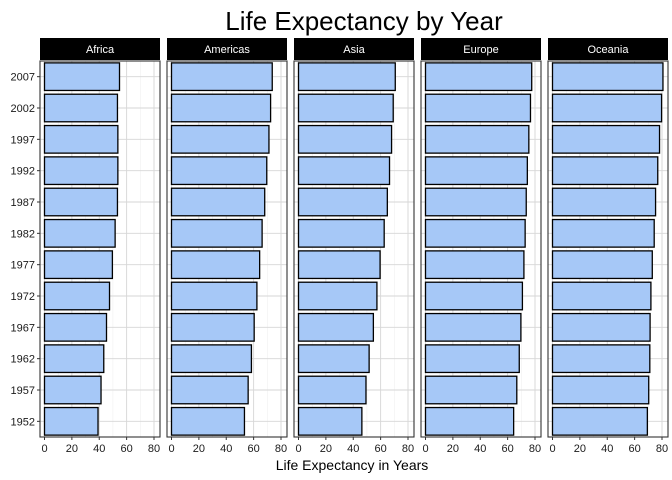 The height and width of the screenshot is (480, 672). What do you see at coordinates (23, 297) in the screenshot?
I see `y-tick-label: 1972` at bounding box center [23, 297].